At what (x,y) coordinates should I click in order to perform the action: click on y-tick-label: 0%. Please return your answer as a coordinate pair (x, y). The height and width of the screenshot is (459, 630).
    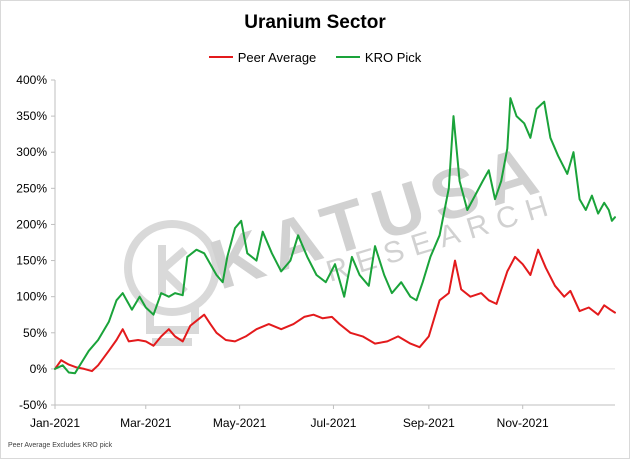
    Looking at the image, I should click on (39, 369).